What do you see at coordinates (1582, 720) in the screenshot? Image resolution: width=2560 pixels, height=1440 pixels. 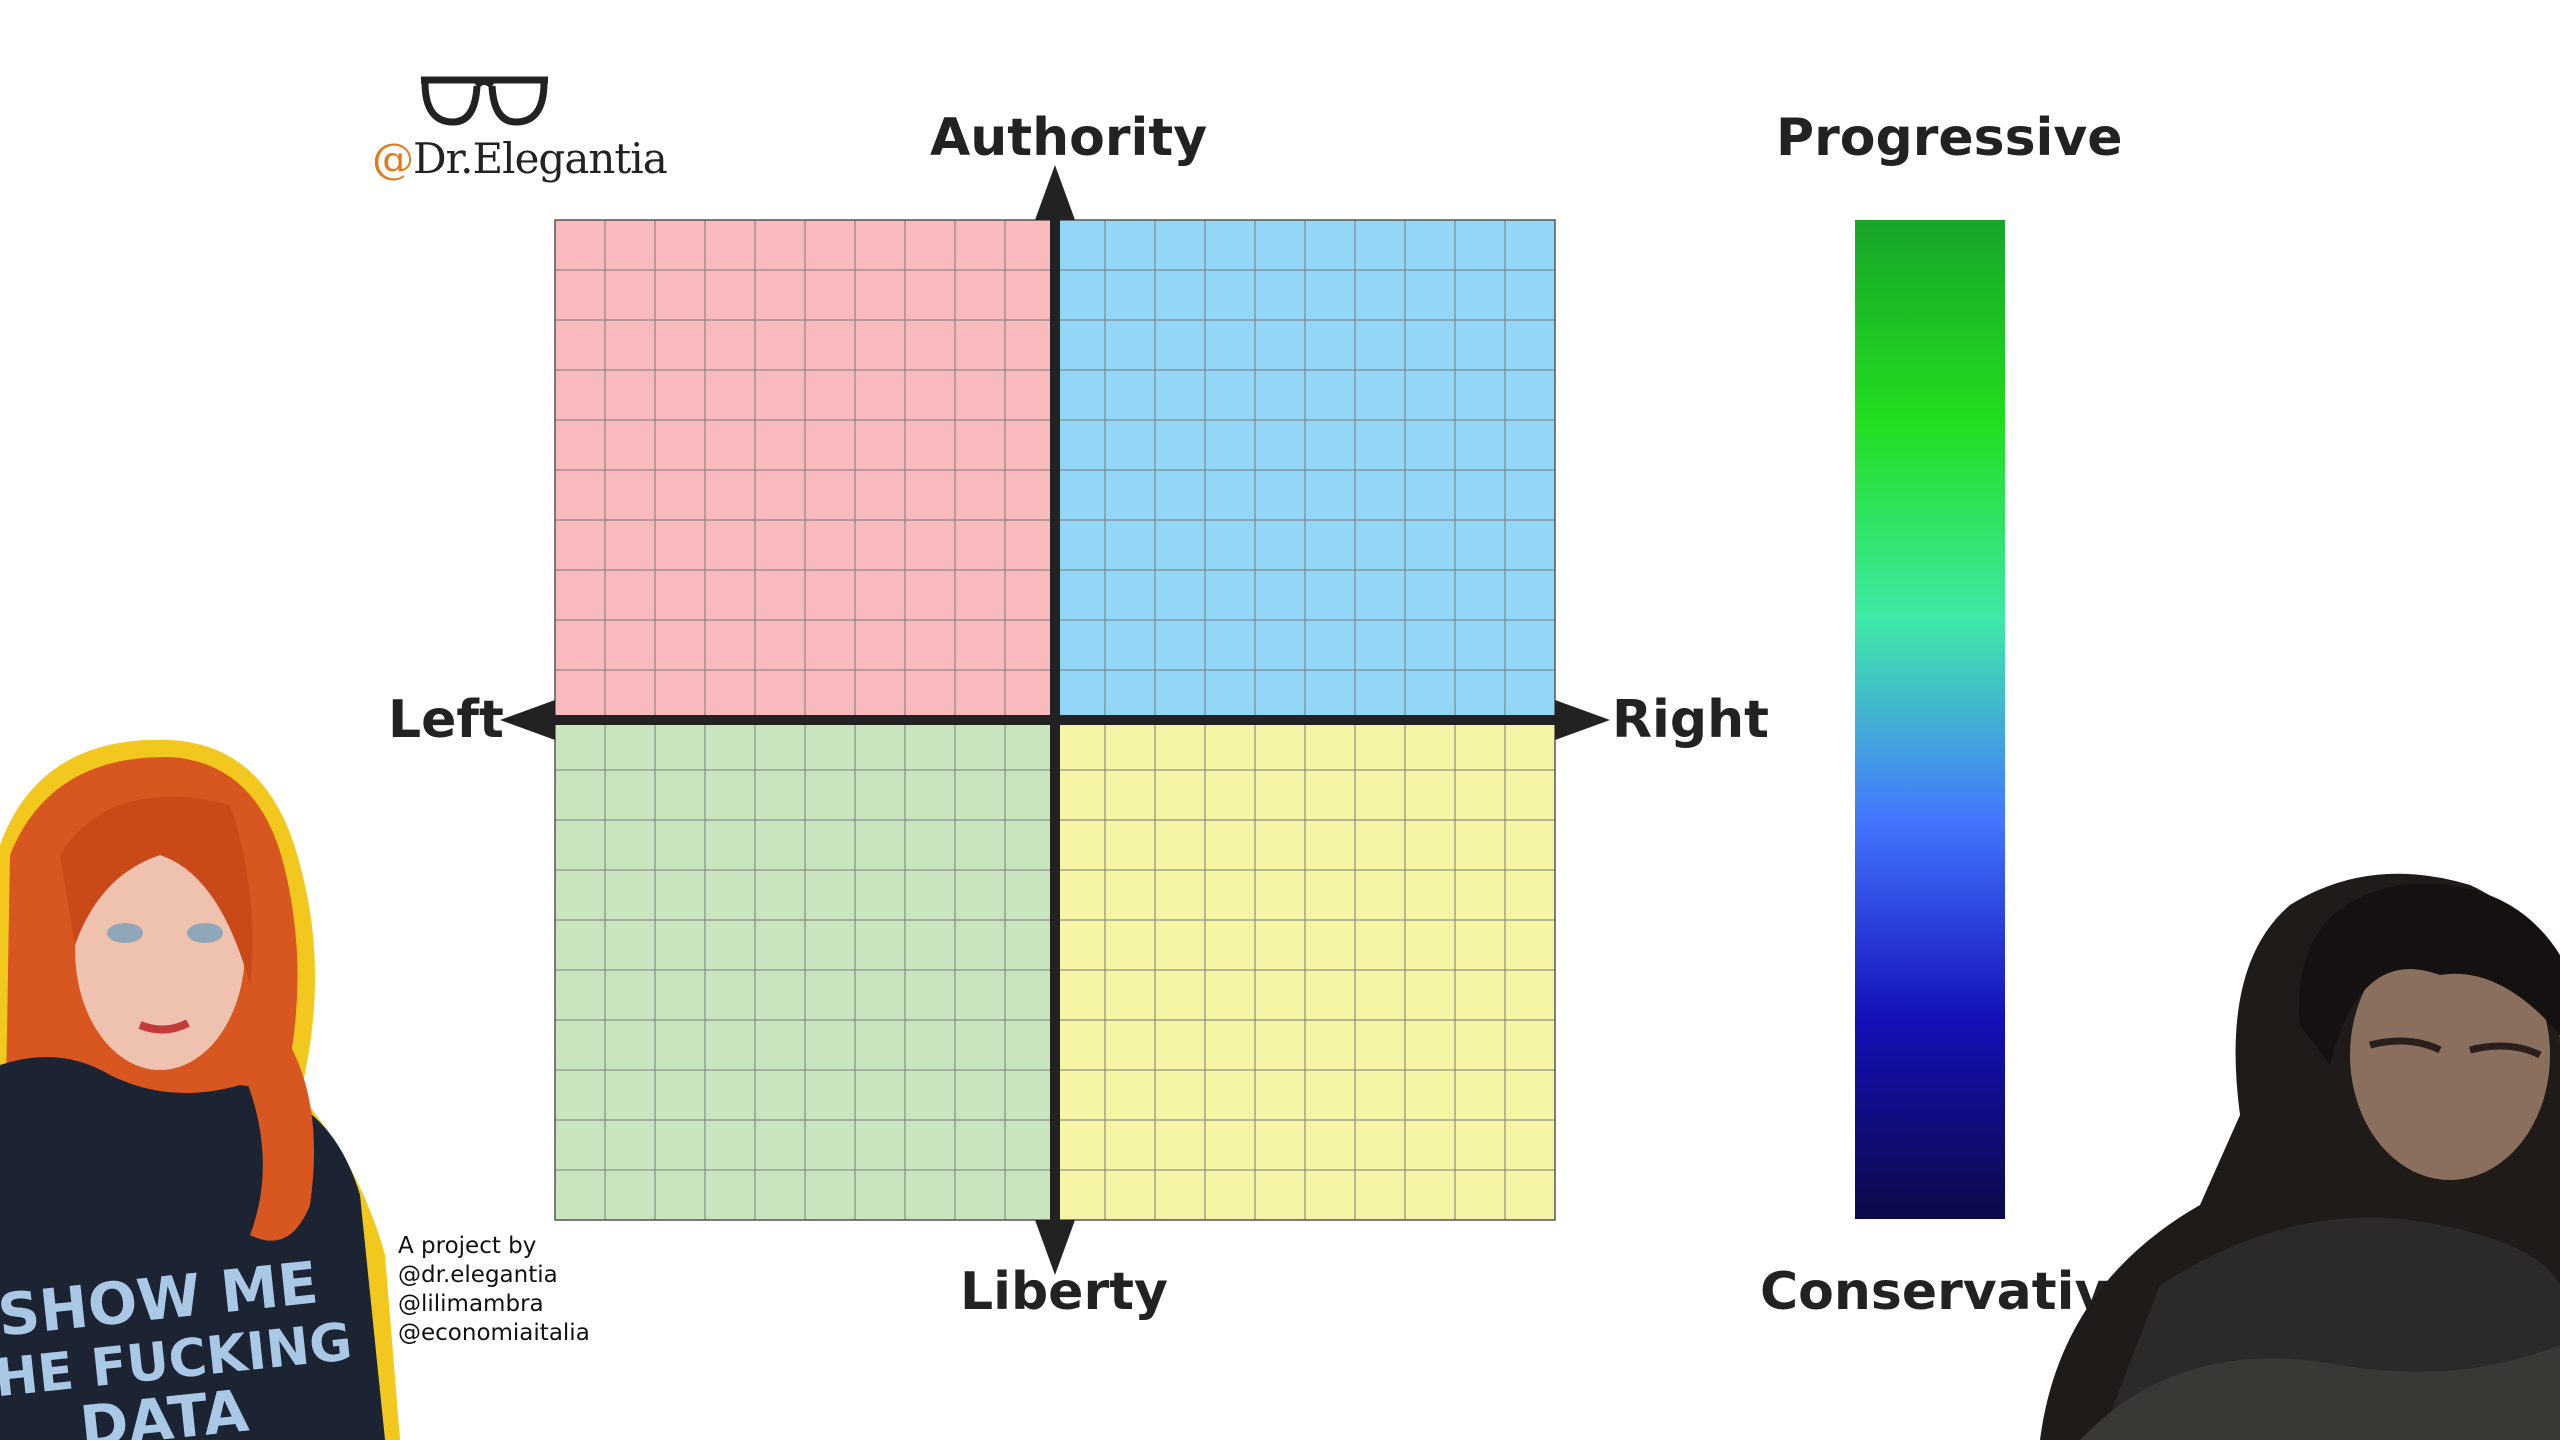 I see `arrow-right-icon` at bounding box center [1582, 720].